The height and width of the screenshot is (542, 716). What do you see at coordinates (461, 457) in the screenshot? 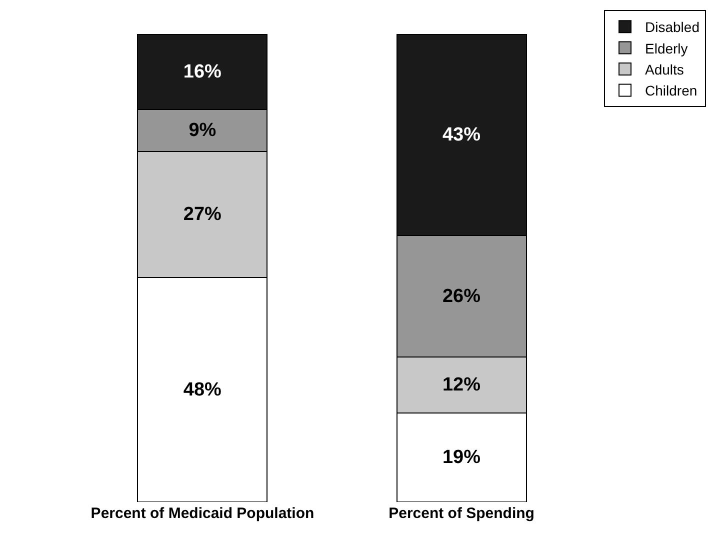
I see `data-label: 19%` at bounding box center [461, 457].